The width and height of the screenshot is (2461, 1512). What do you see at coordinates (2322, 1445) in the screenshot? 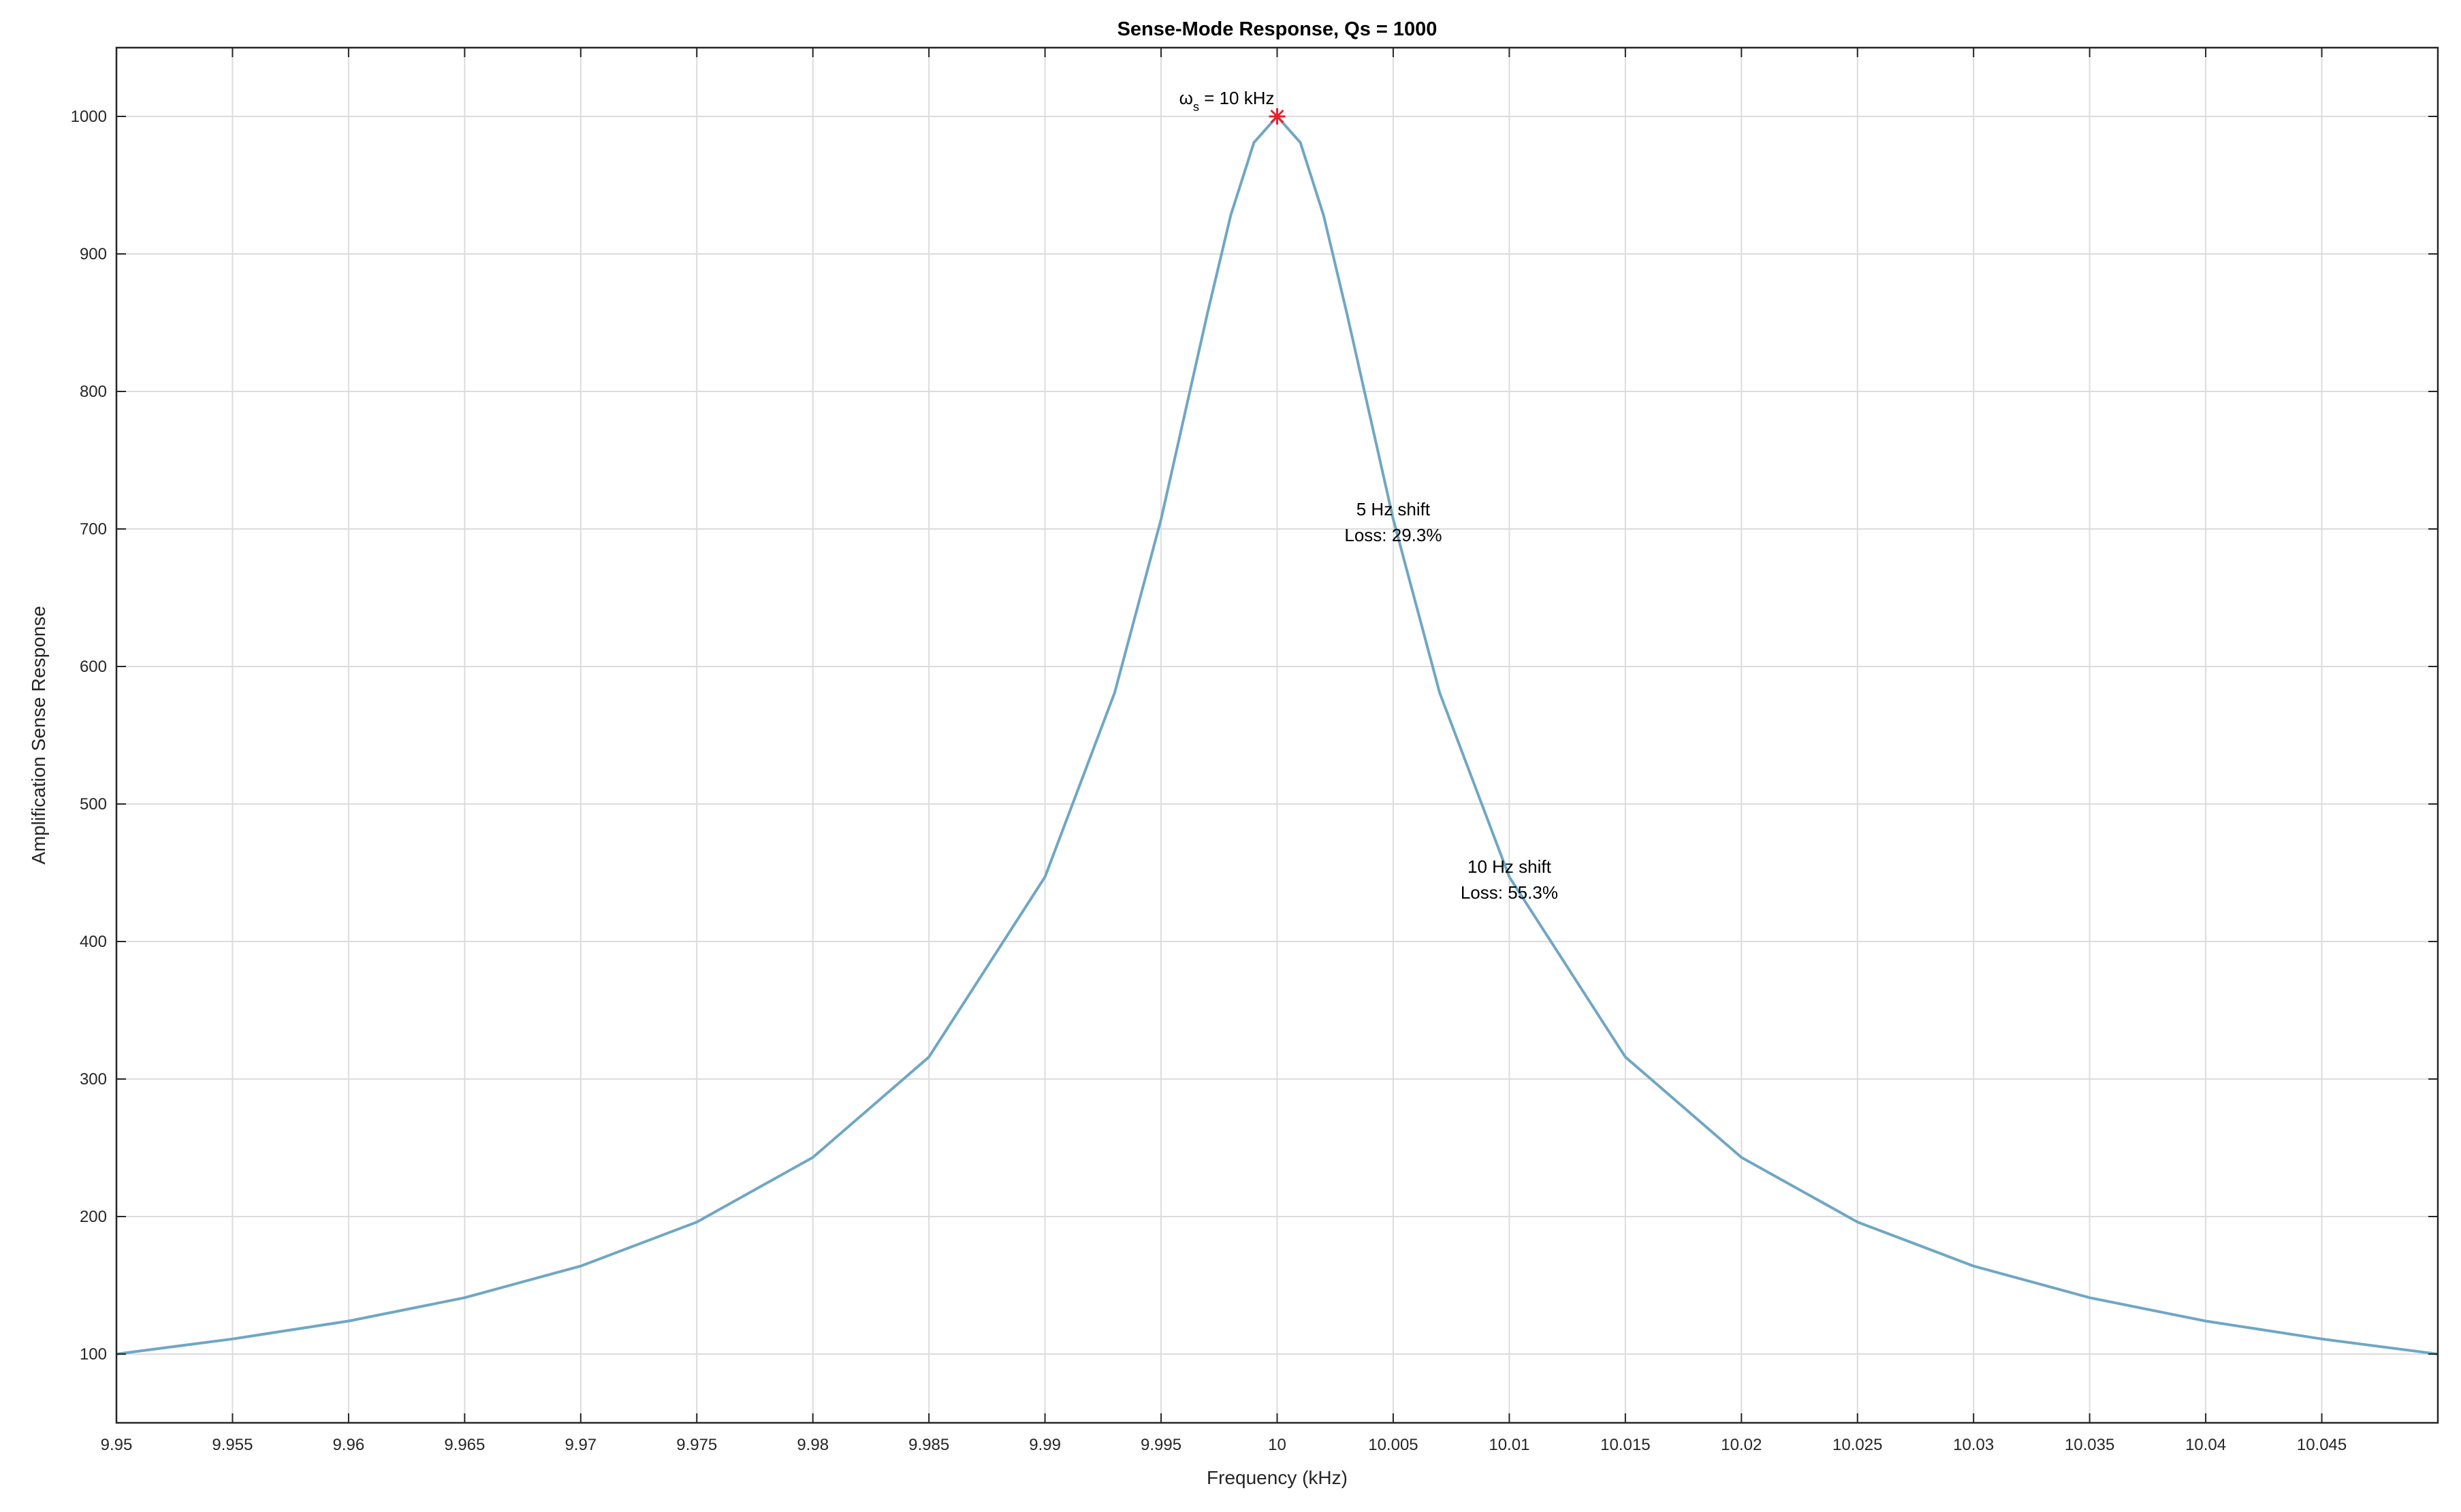
I see `x-tick-label: 10.045` at bounding box center [2322, 1445].